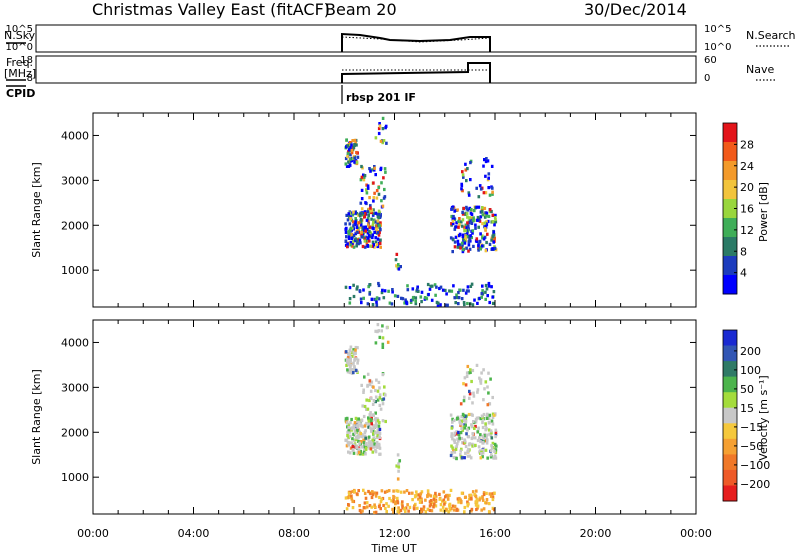 This screenshot has height=554, width=800. What do you see at coordinates (93, 533) in the screenshot?
I see `time-tick-label: 00:00` at bounding box center [93, 533].